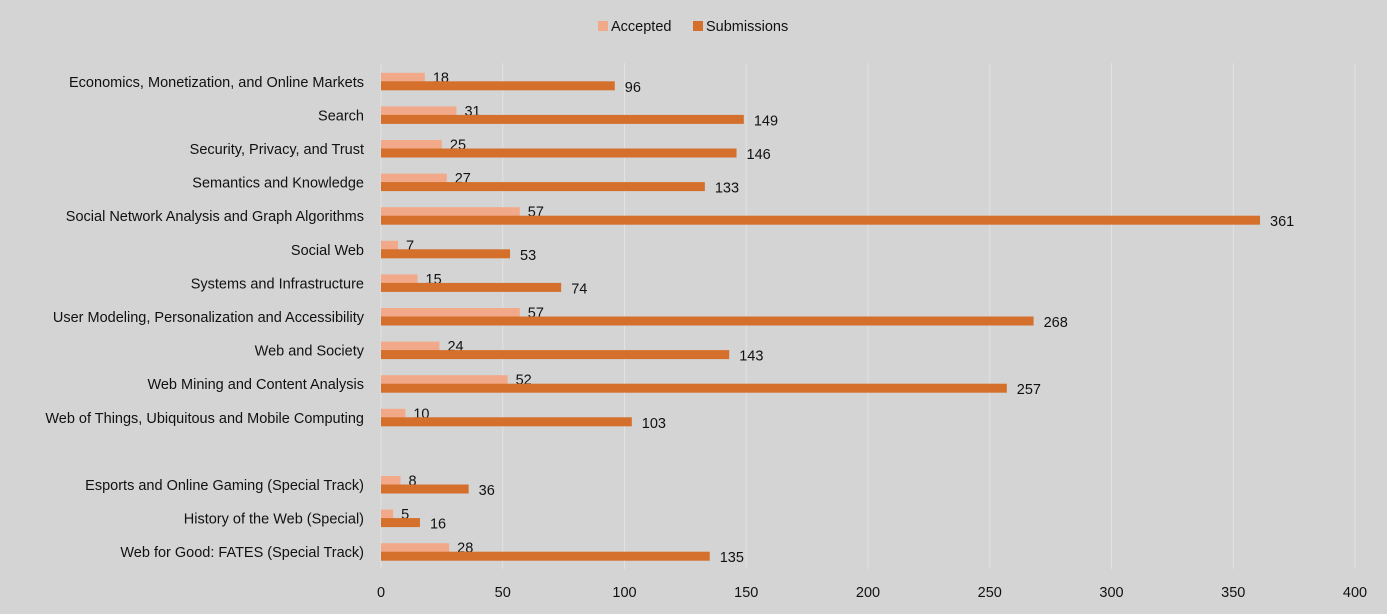 The height and width of the screenshot is (614, 1387). I want to click on x-tick-label: 150, so click(746, 593).